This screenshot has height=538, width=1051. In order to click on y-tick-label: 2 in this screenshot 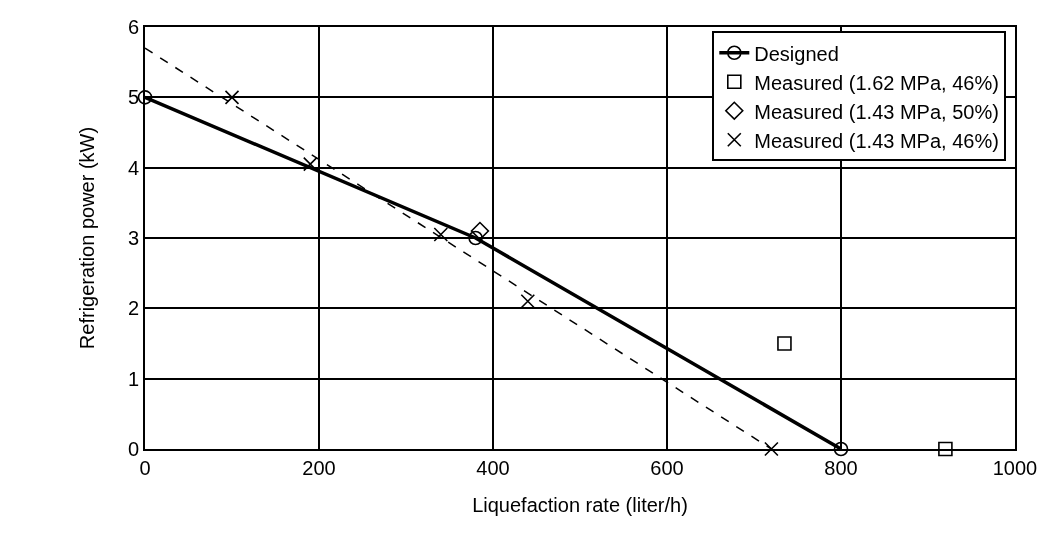, I will do `click(133, 308)`.